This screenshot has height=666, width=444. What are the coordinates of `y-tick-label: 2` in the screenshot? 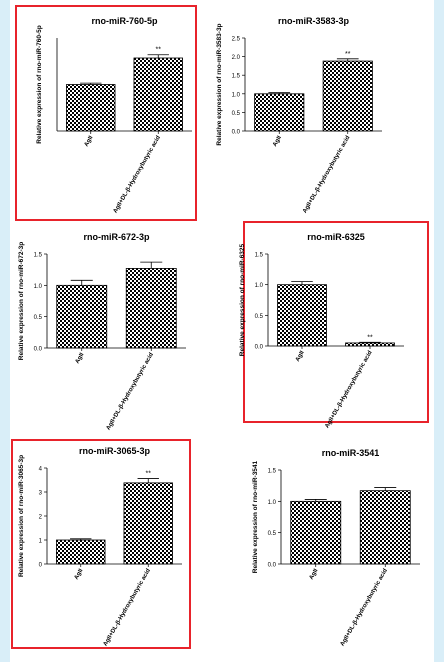 It's located at (41, 518).